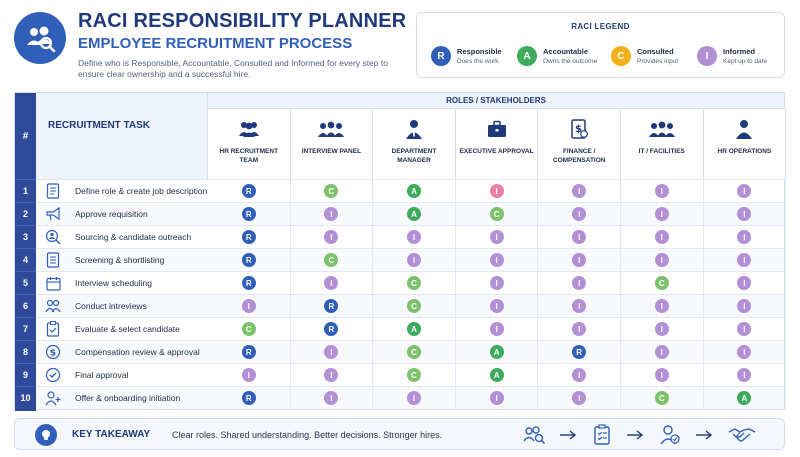 The image size is (800, 457). I want to click on arrow-right-icon, so click(704, 435).